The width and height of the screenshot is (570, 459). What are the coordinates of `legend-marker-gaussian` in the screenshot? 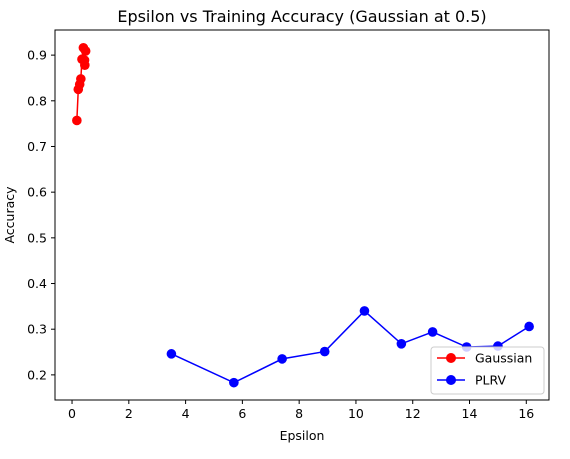 It's located at (451, 358).